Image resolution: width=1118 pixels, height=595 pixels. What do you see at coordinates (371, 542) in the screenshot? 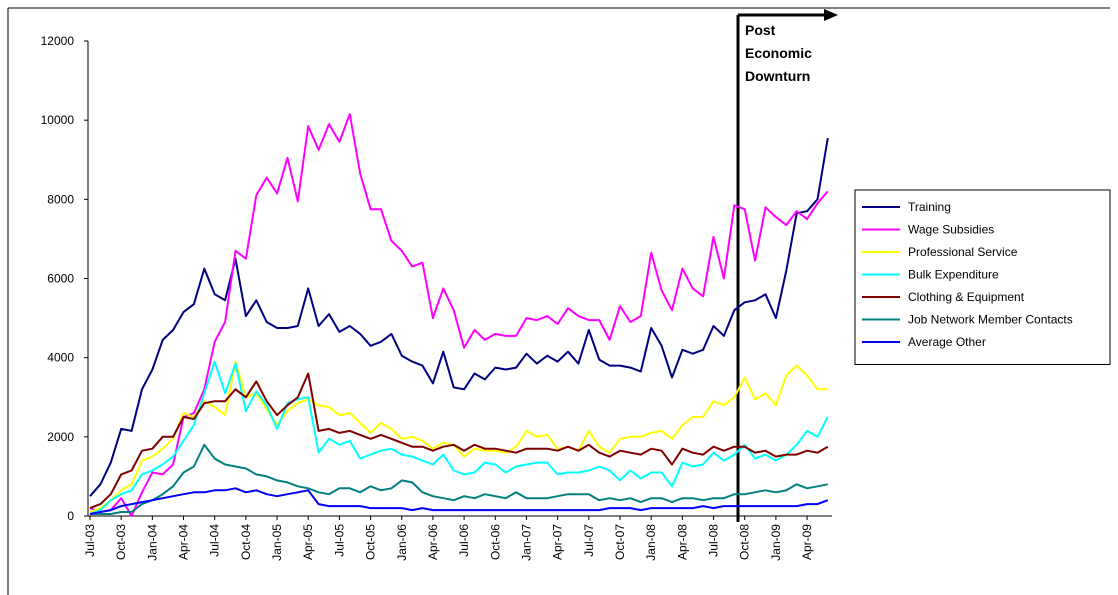
I see `x-tick-label: Oct-05` at bounding box center [371, 542].